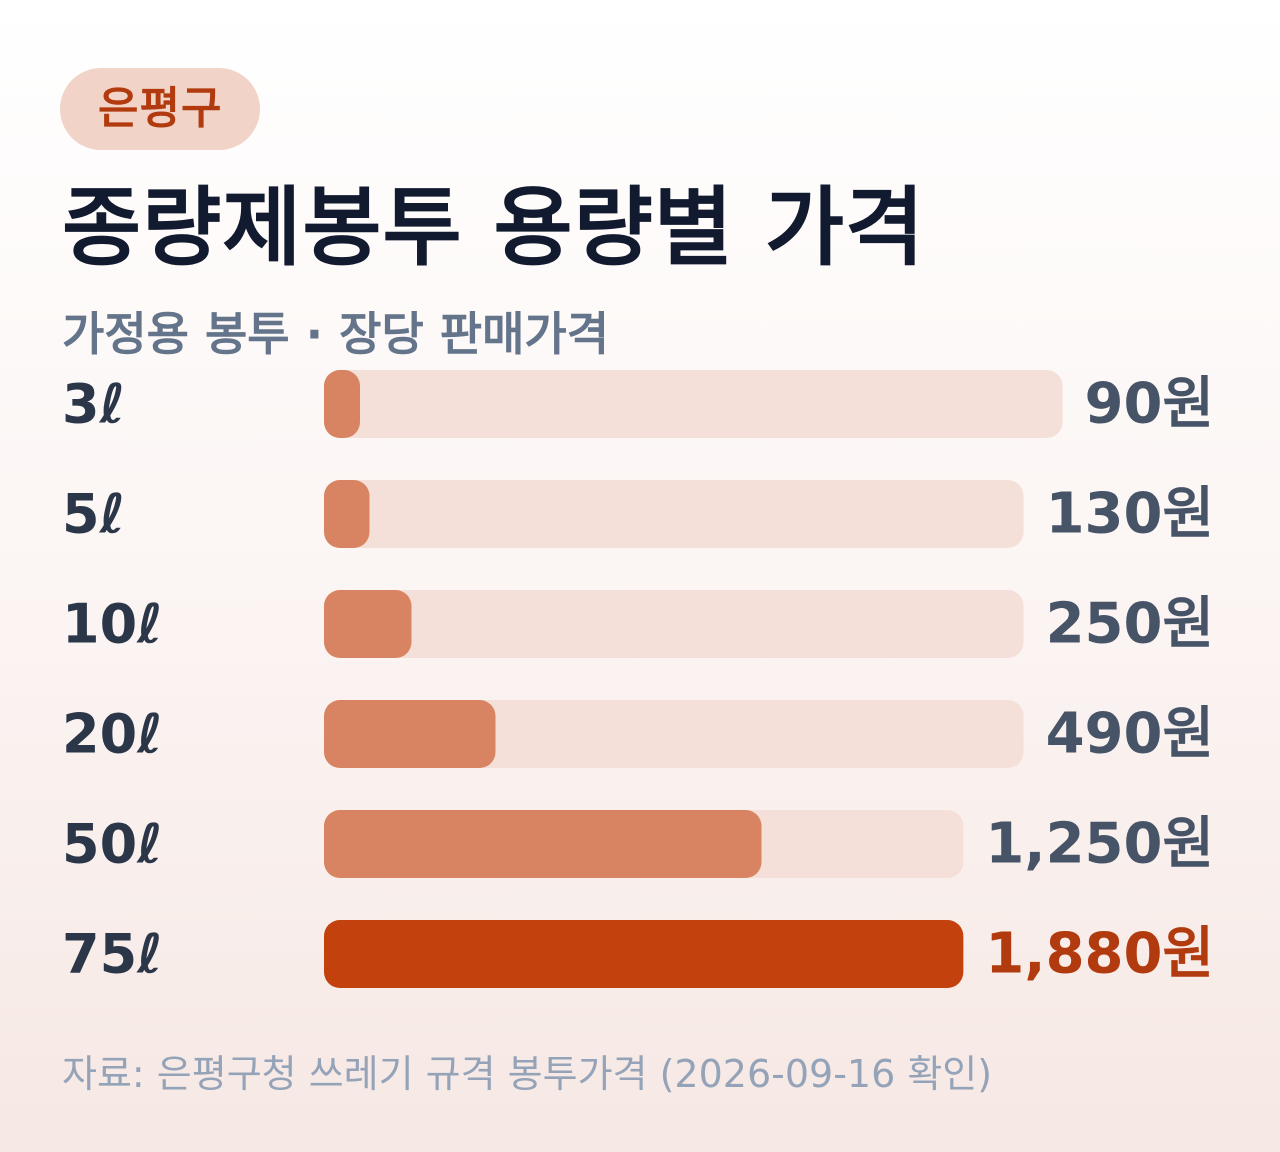  What do you see at coordinates (1099, 954) in the screenshot?
I see `value-label: 1,880원` at bounding box center [1099, 954].